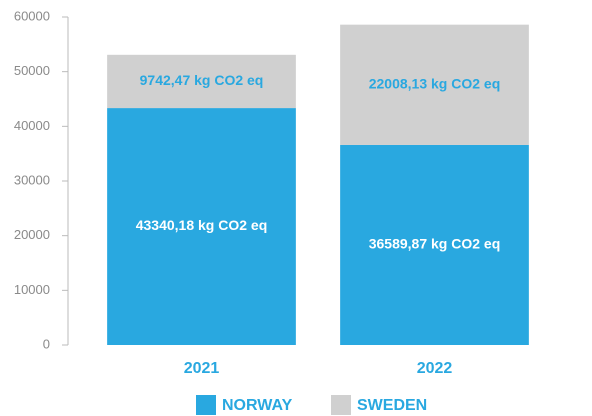  Describe the element at coordinates (392, 405) in the screenshot. I see `legend-label: SWEDEN` at that location.